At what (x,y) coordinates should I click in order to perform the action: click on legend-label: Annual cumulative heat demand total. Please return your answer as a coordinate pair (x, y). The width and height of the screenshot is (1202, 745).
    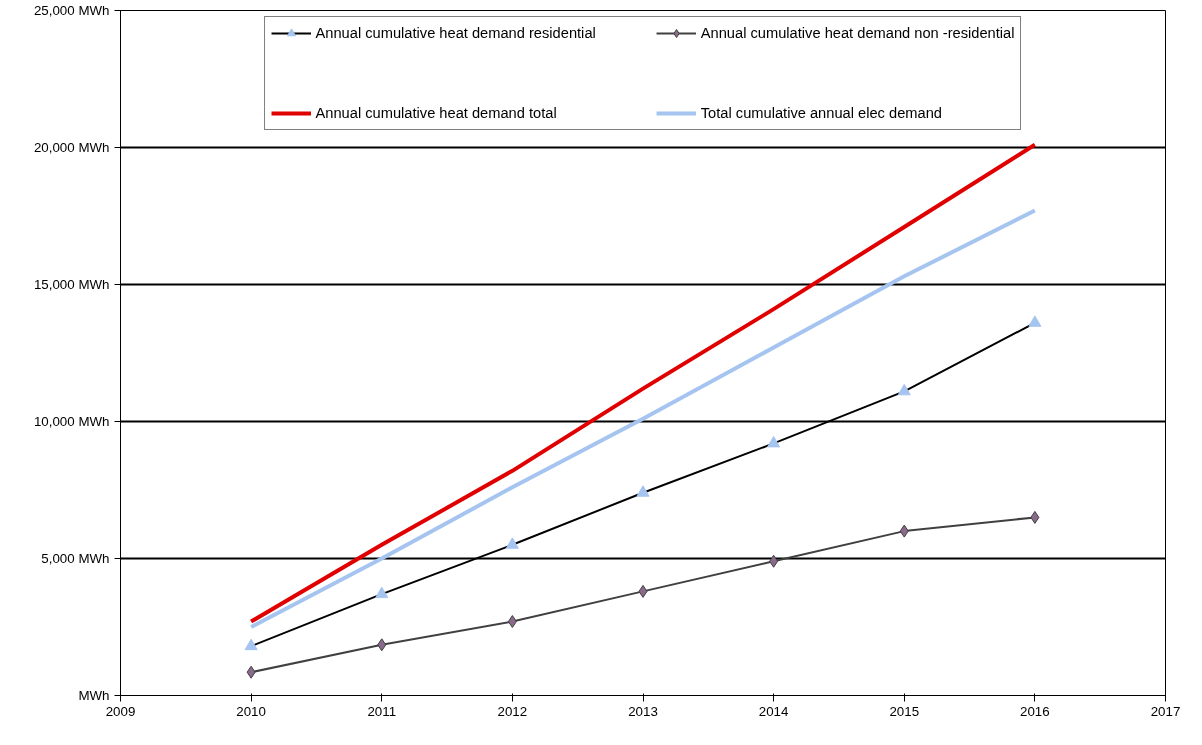
    Looking at the image, I should click on (436, 113).